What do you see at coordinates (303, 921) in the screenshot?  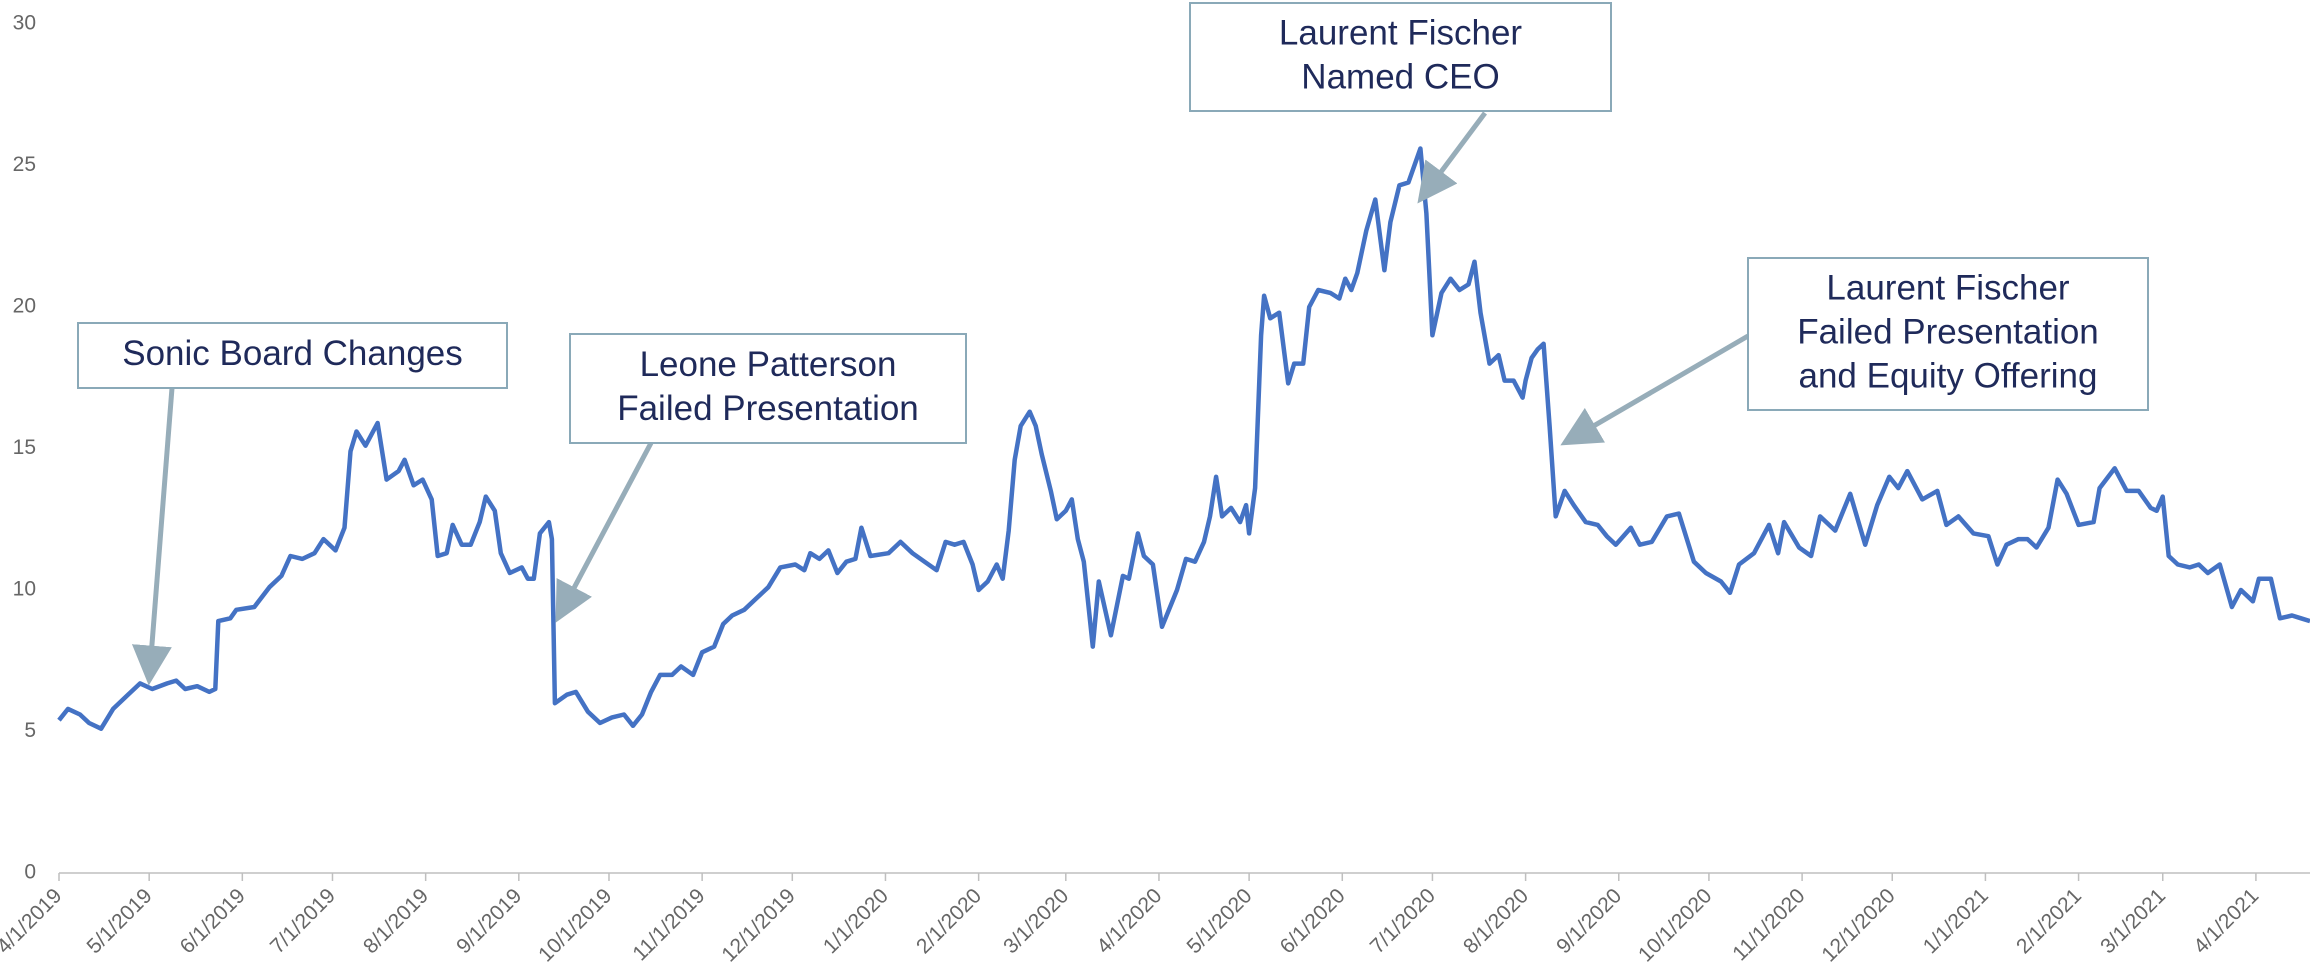 I see `x-tick-label: 7/1/2019` at bounding box center [303, 921].